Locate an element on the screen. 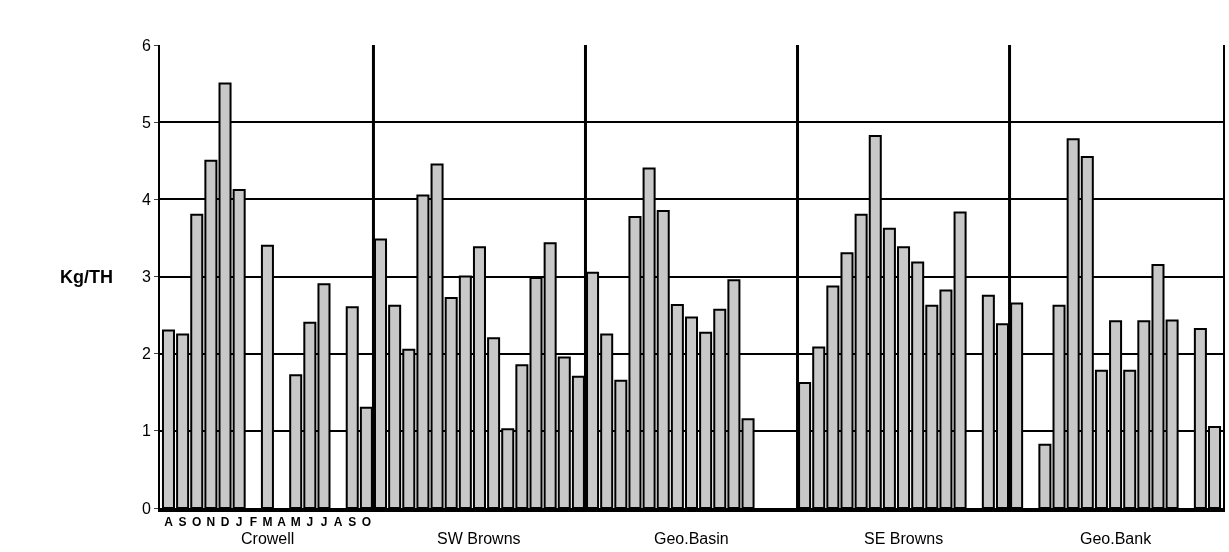 The height and width of the screenshot is (552, 1229). x-tick-label: F is located at coordinates (253, 522).